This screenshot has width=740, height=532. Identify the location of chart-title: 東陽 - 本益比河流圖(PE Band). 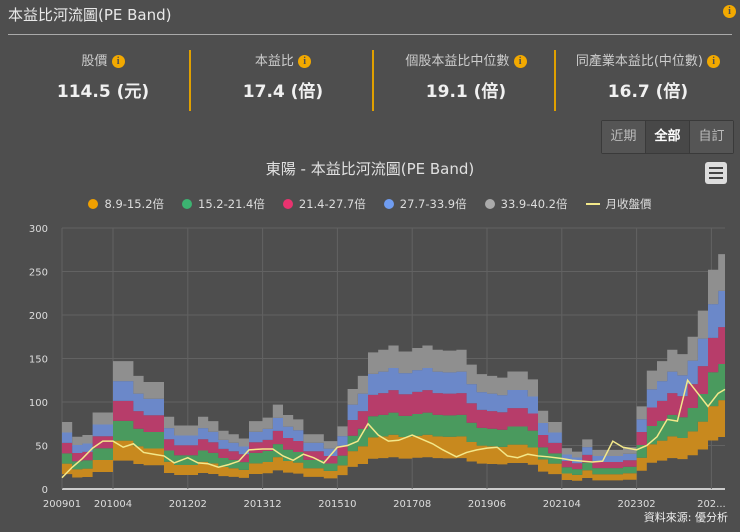
(370, 169).